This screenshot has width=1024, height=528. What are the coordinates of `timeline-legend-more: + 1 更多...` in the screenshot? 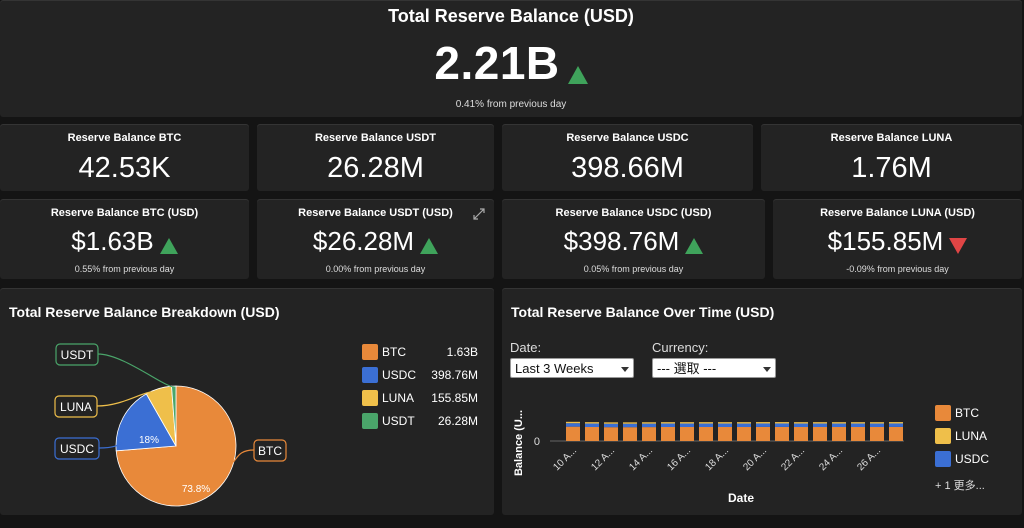 It's located at (960, 486).